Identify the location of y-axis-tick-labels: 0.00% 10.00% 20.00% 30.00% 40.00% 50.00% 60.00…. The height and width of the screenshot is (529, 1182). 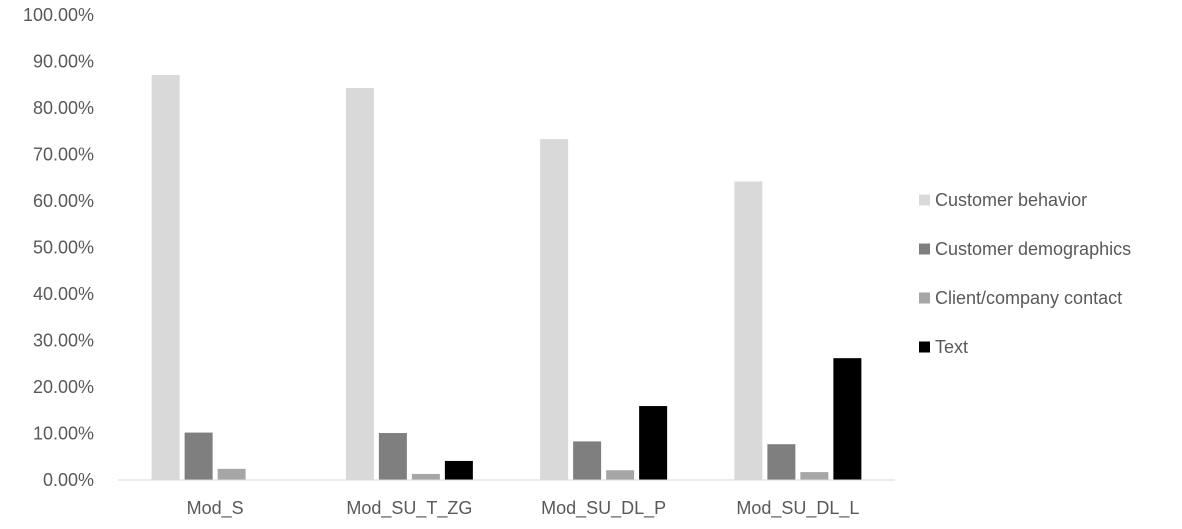
(58, 247).